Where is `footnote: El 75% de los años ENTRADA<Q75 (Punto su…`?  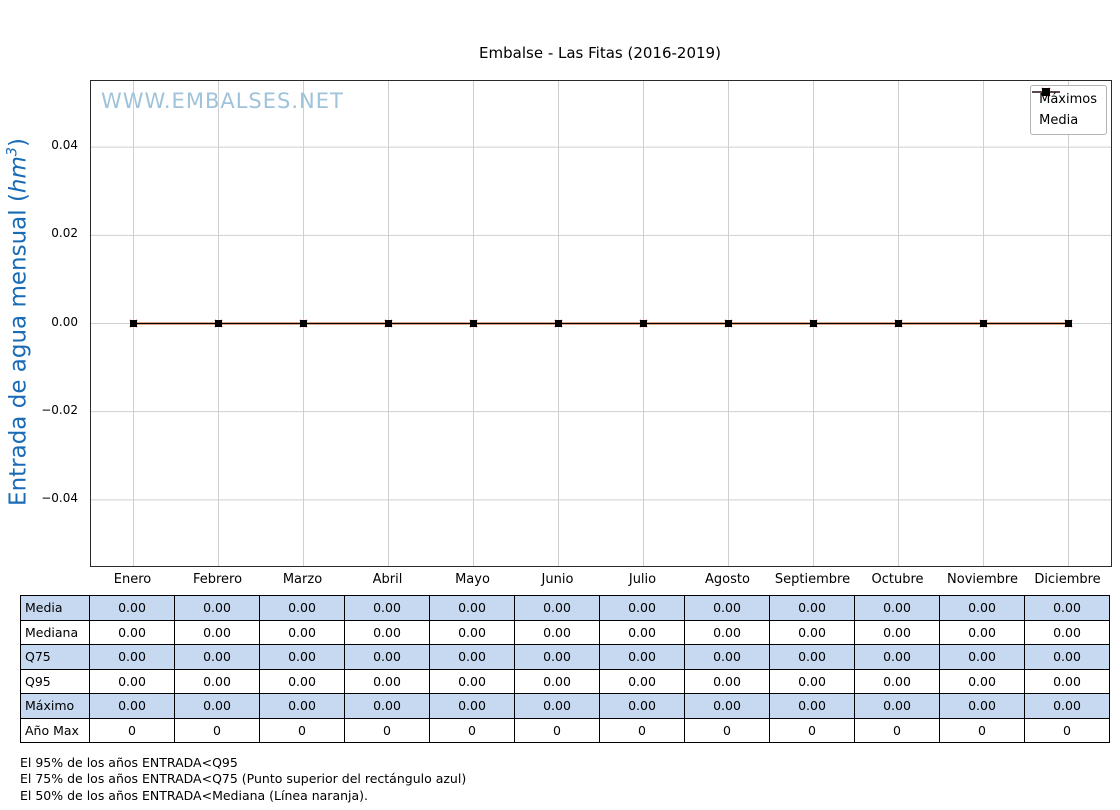 footnote: El 75% de los años ENTRADA<Q75 (Punto su… is located at coordinates (243, 779).